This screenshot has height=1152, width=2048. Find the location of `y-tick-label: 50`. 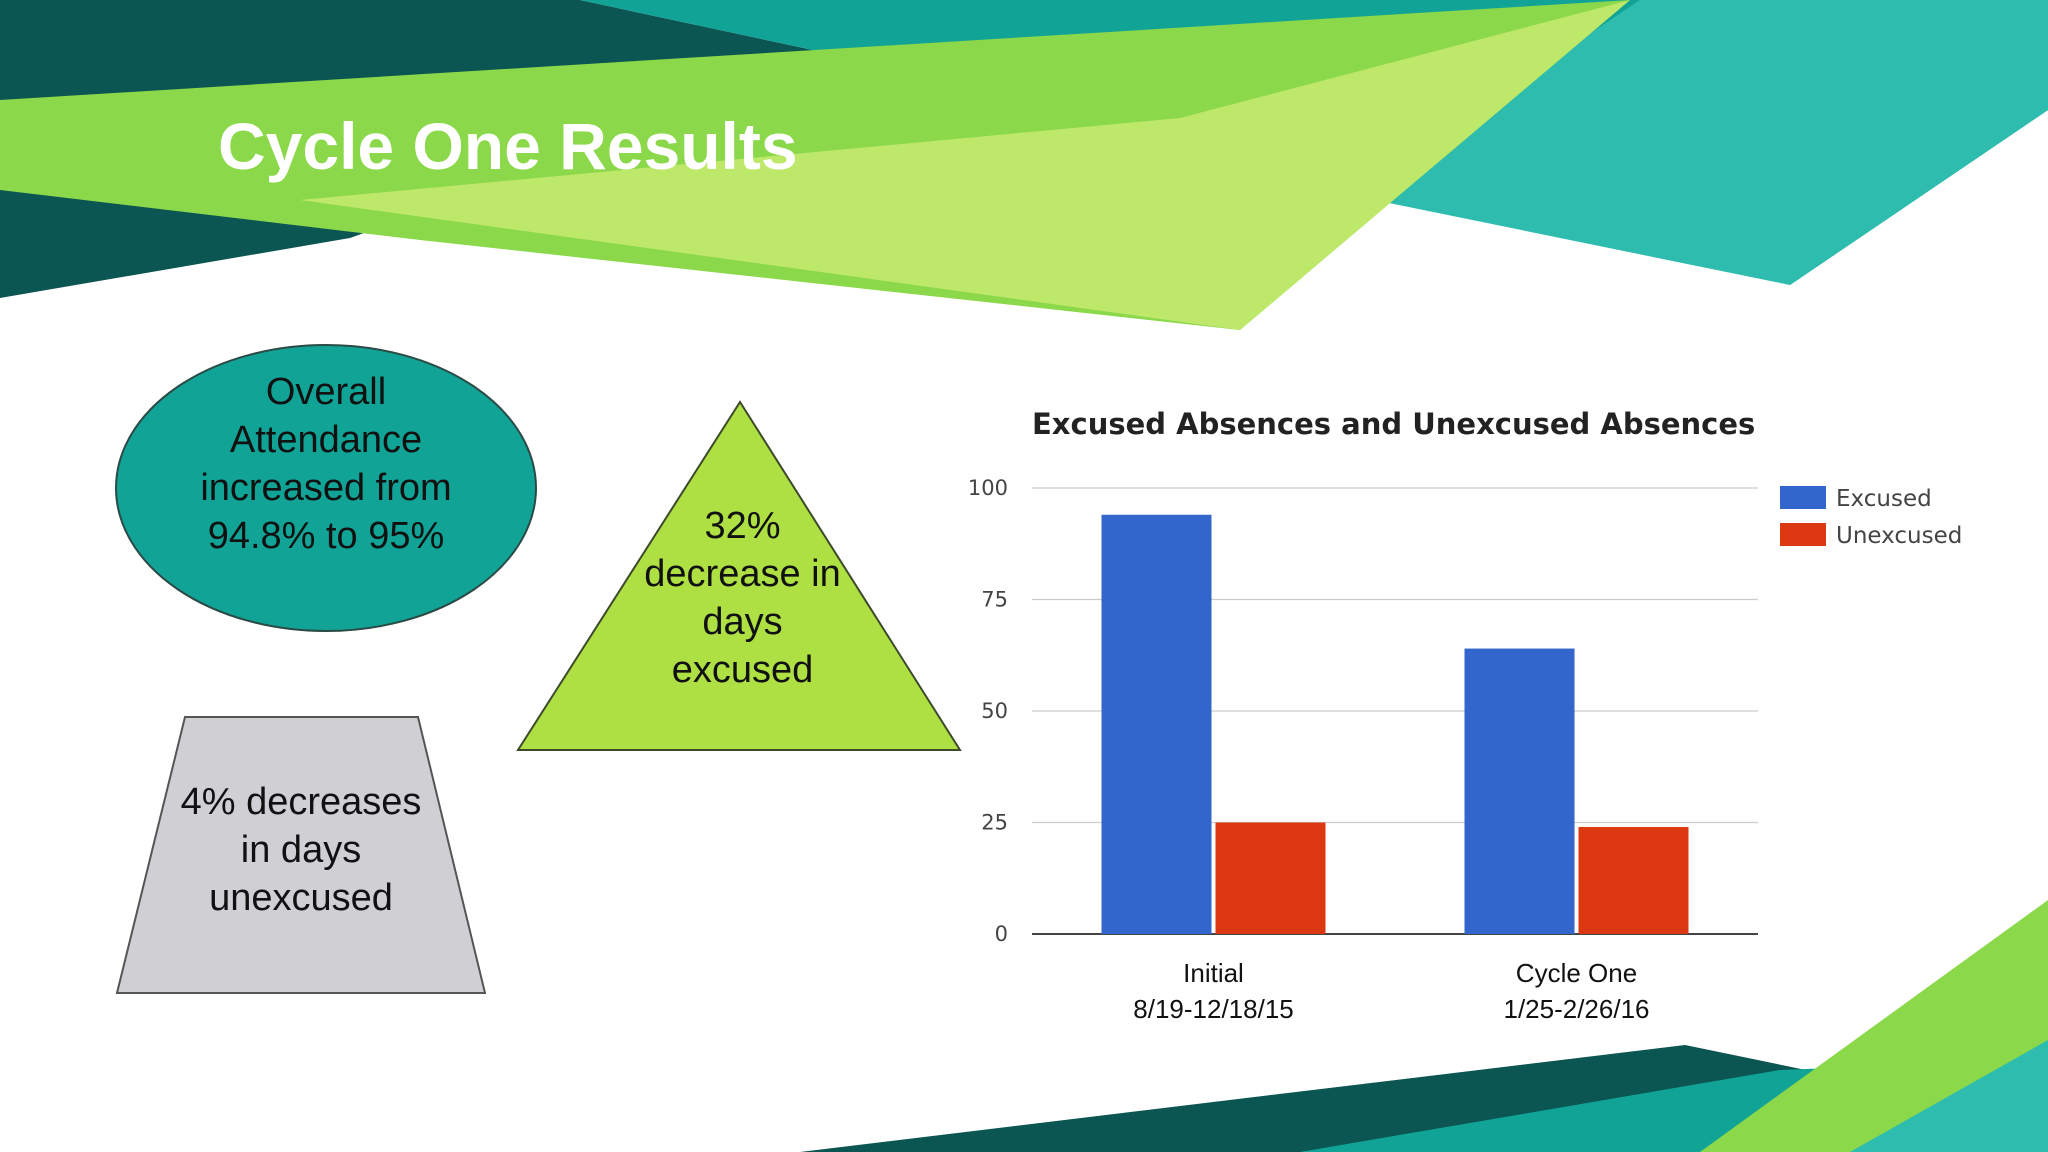

y-tick-label: 50 is located at coordinates (994, 711).